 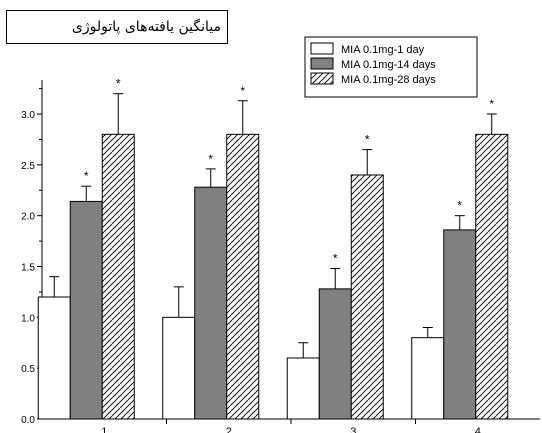 I want to click on x-tick-label: 2, so click(x=229, y=429).